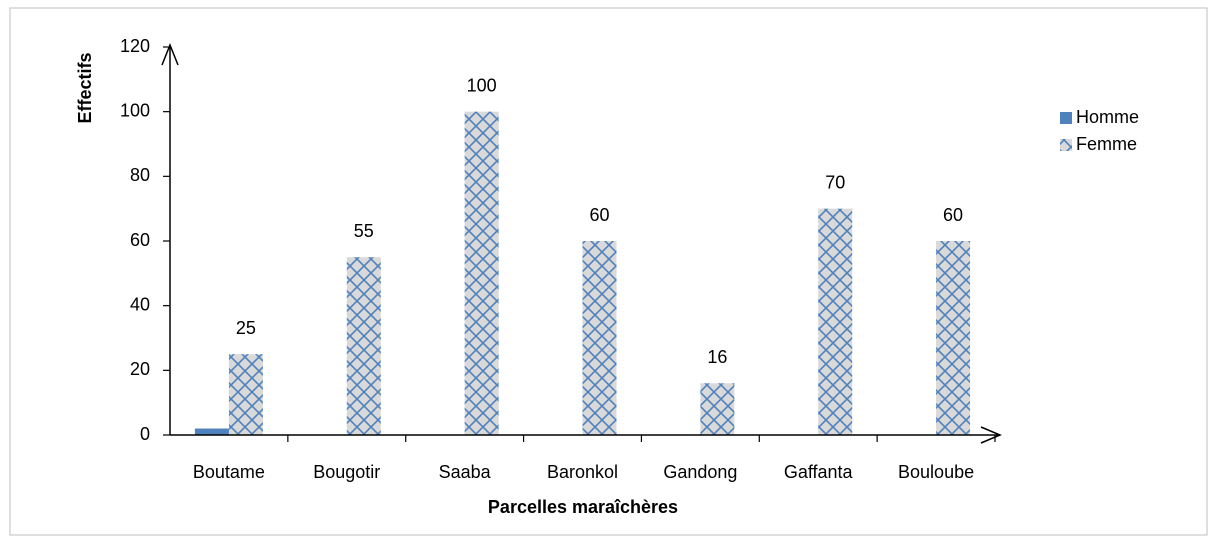 The width and height of the screenshot is (1210, 537). Describe the element at coordinates (936, 472) in the screenshot. I see `x-tick-label: Bouloube` at that location.